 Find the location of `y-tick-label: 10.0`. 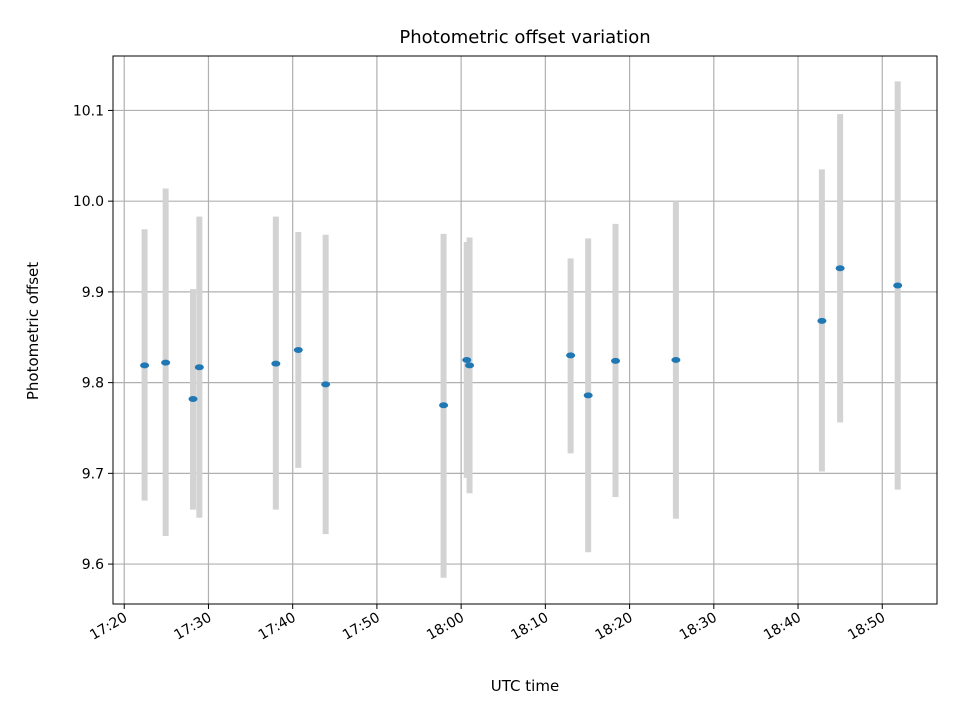

y-tick-label: 10.0 is located at coordinates (88, 202).